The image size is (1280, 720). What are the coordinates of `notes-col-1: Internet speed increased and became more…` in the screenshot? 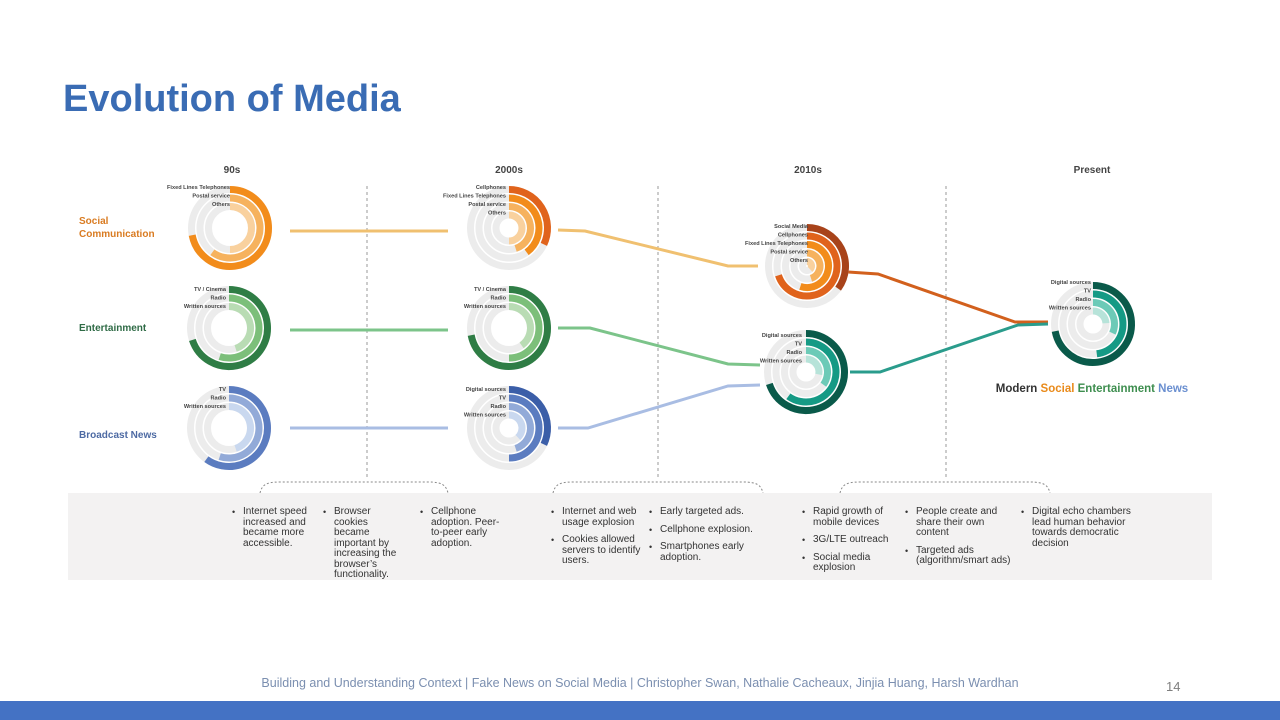 It's located at (272, 531).